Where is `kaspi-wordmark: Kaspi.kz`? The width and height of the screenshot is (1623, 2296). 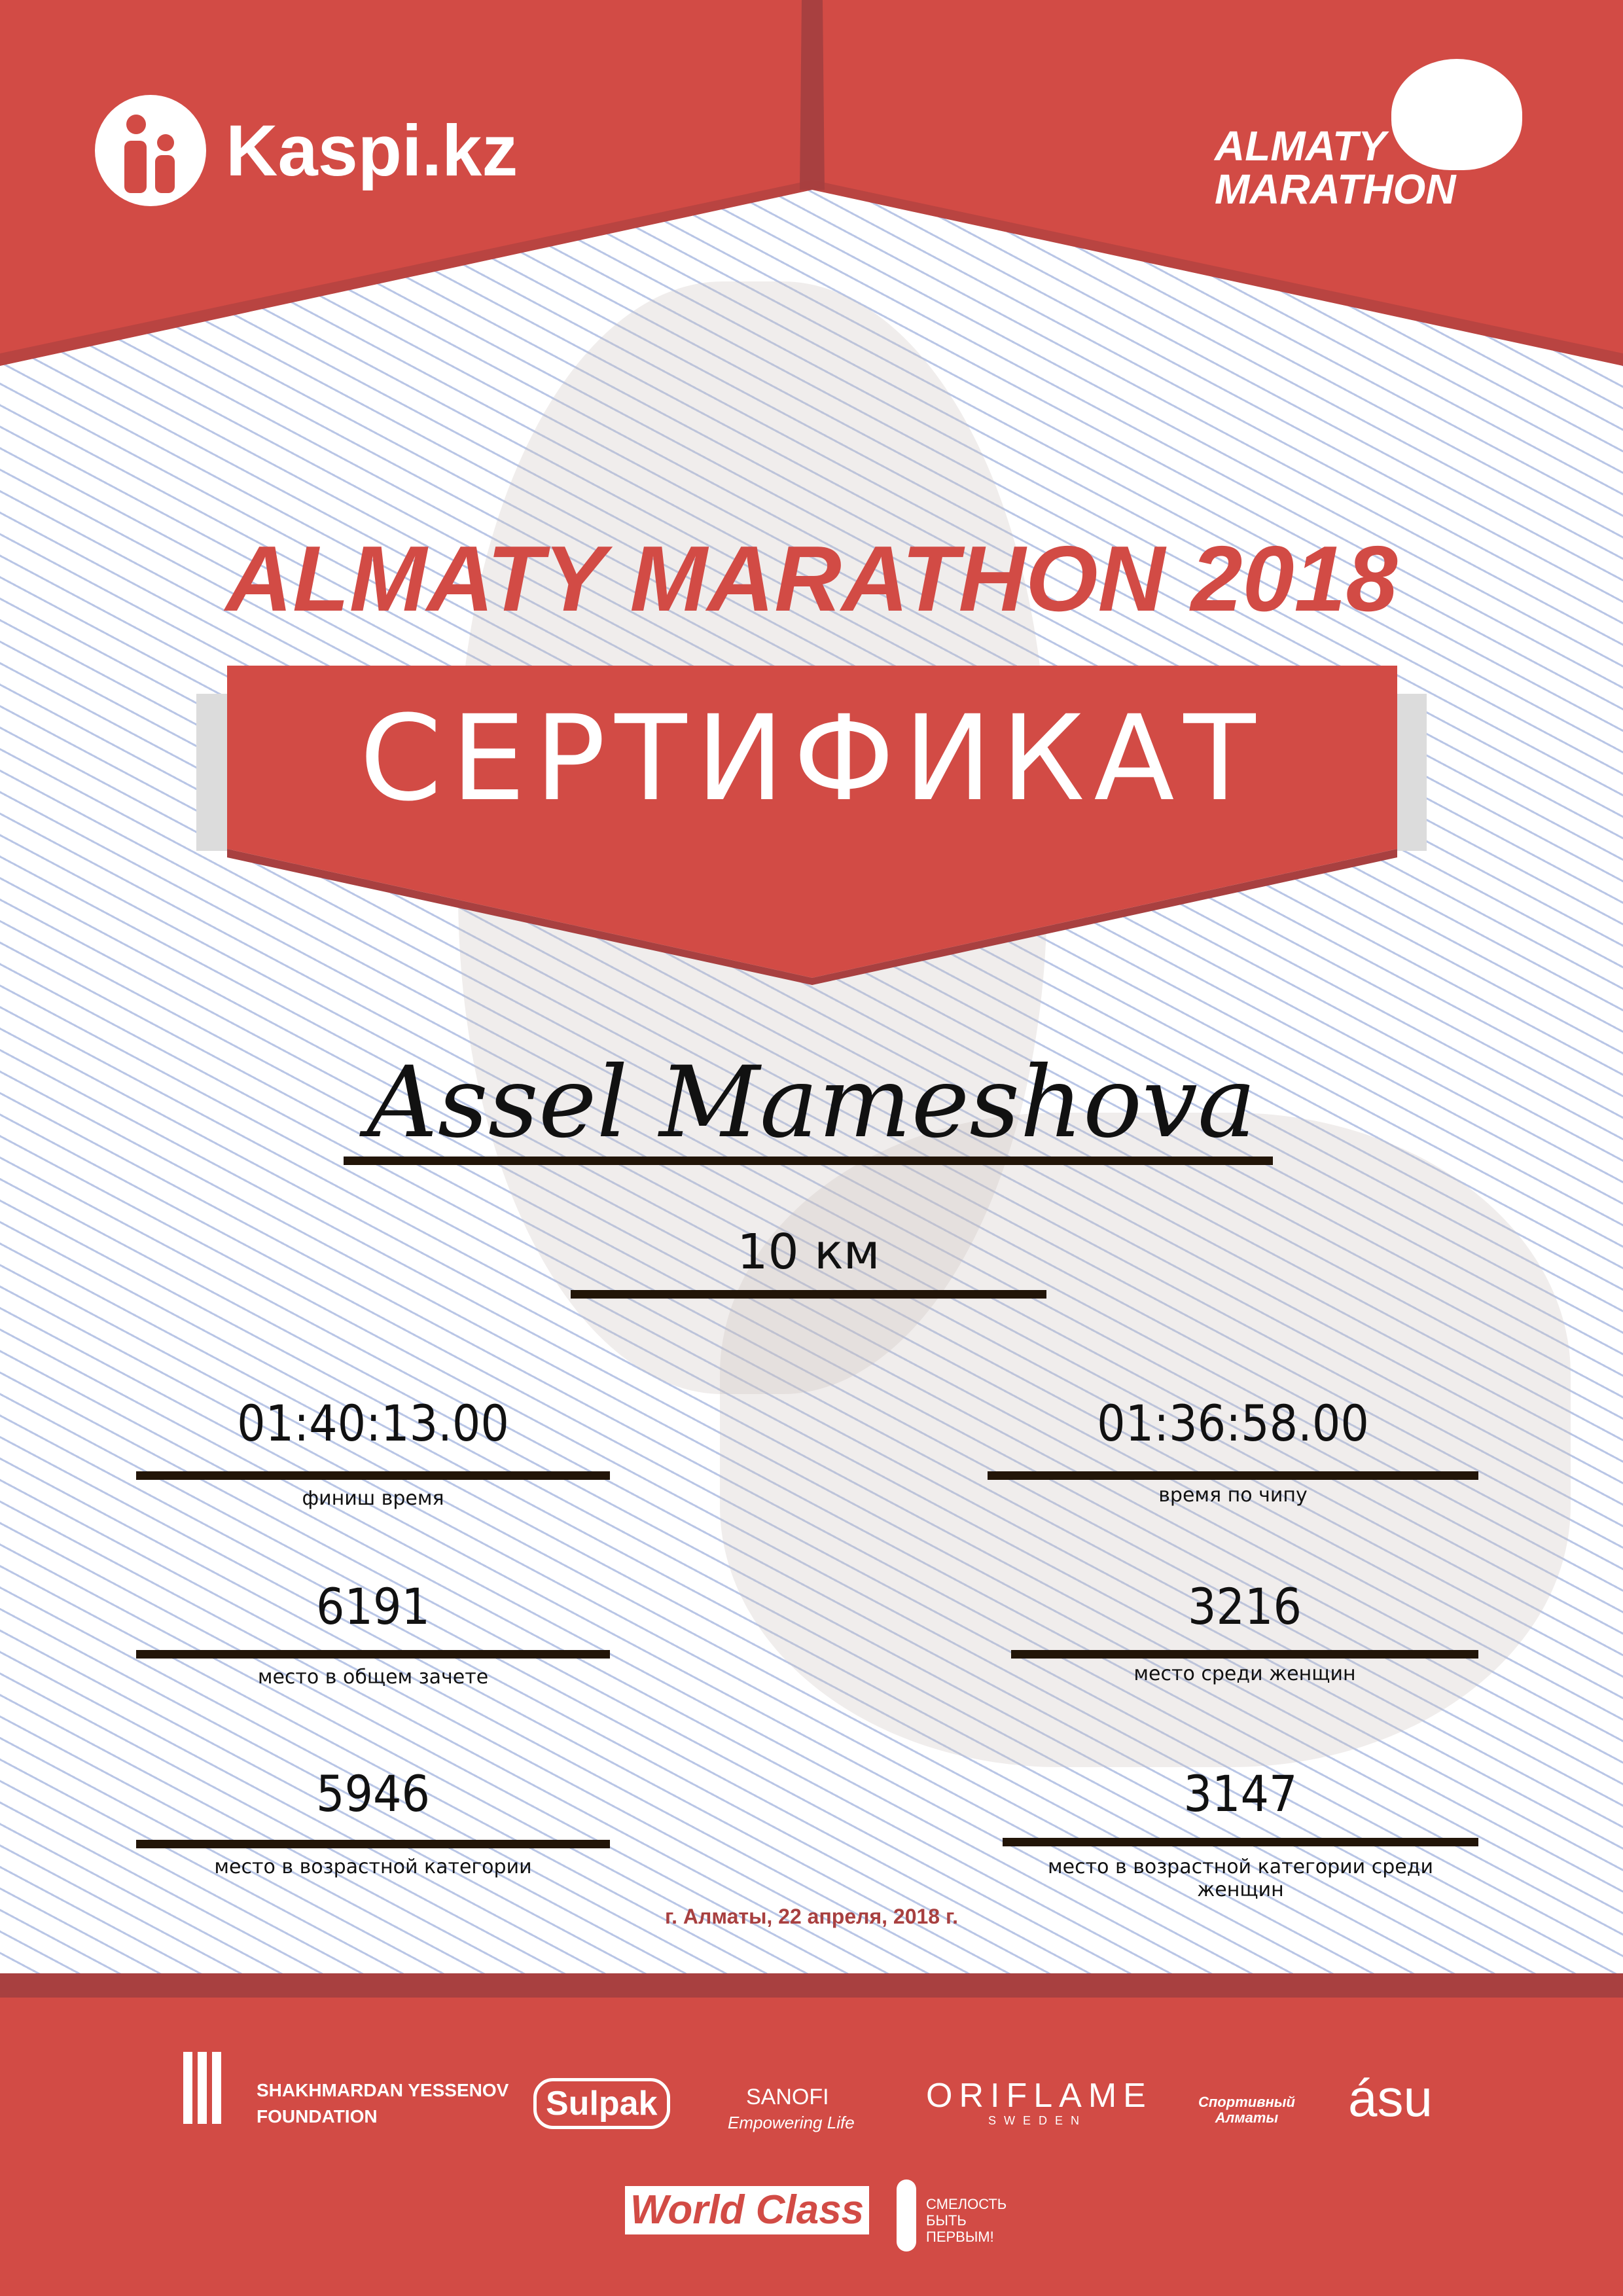
kaspi-wordmark: Kaspi.kz is located at coordinates (372, 150).